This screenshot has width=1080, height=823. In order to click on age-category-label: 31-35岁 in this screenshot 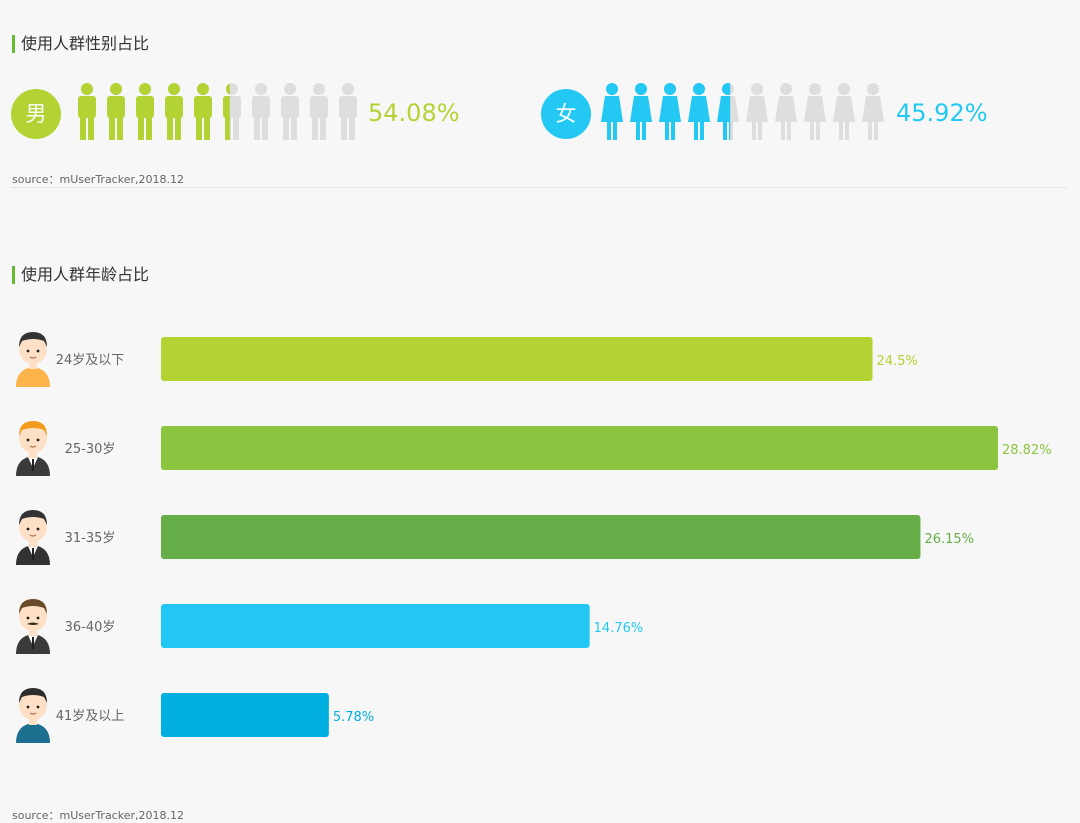, I will do `click(90, 538)`.